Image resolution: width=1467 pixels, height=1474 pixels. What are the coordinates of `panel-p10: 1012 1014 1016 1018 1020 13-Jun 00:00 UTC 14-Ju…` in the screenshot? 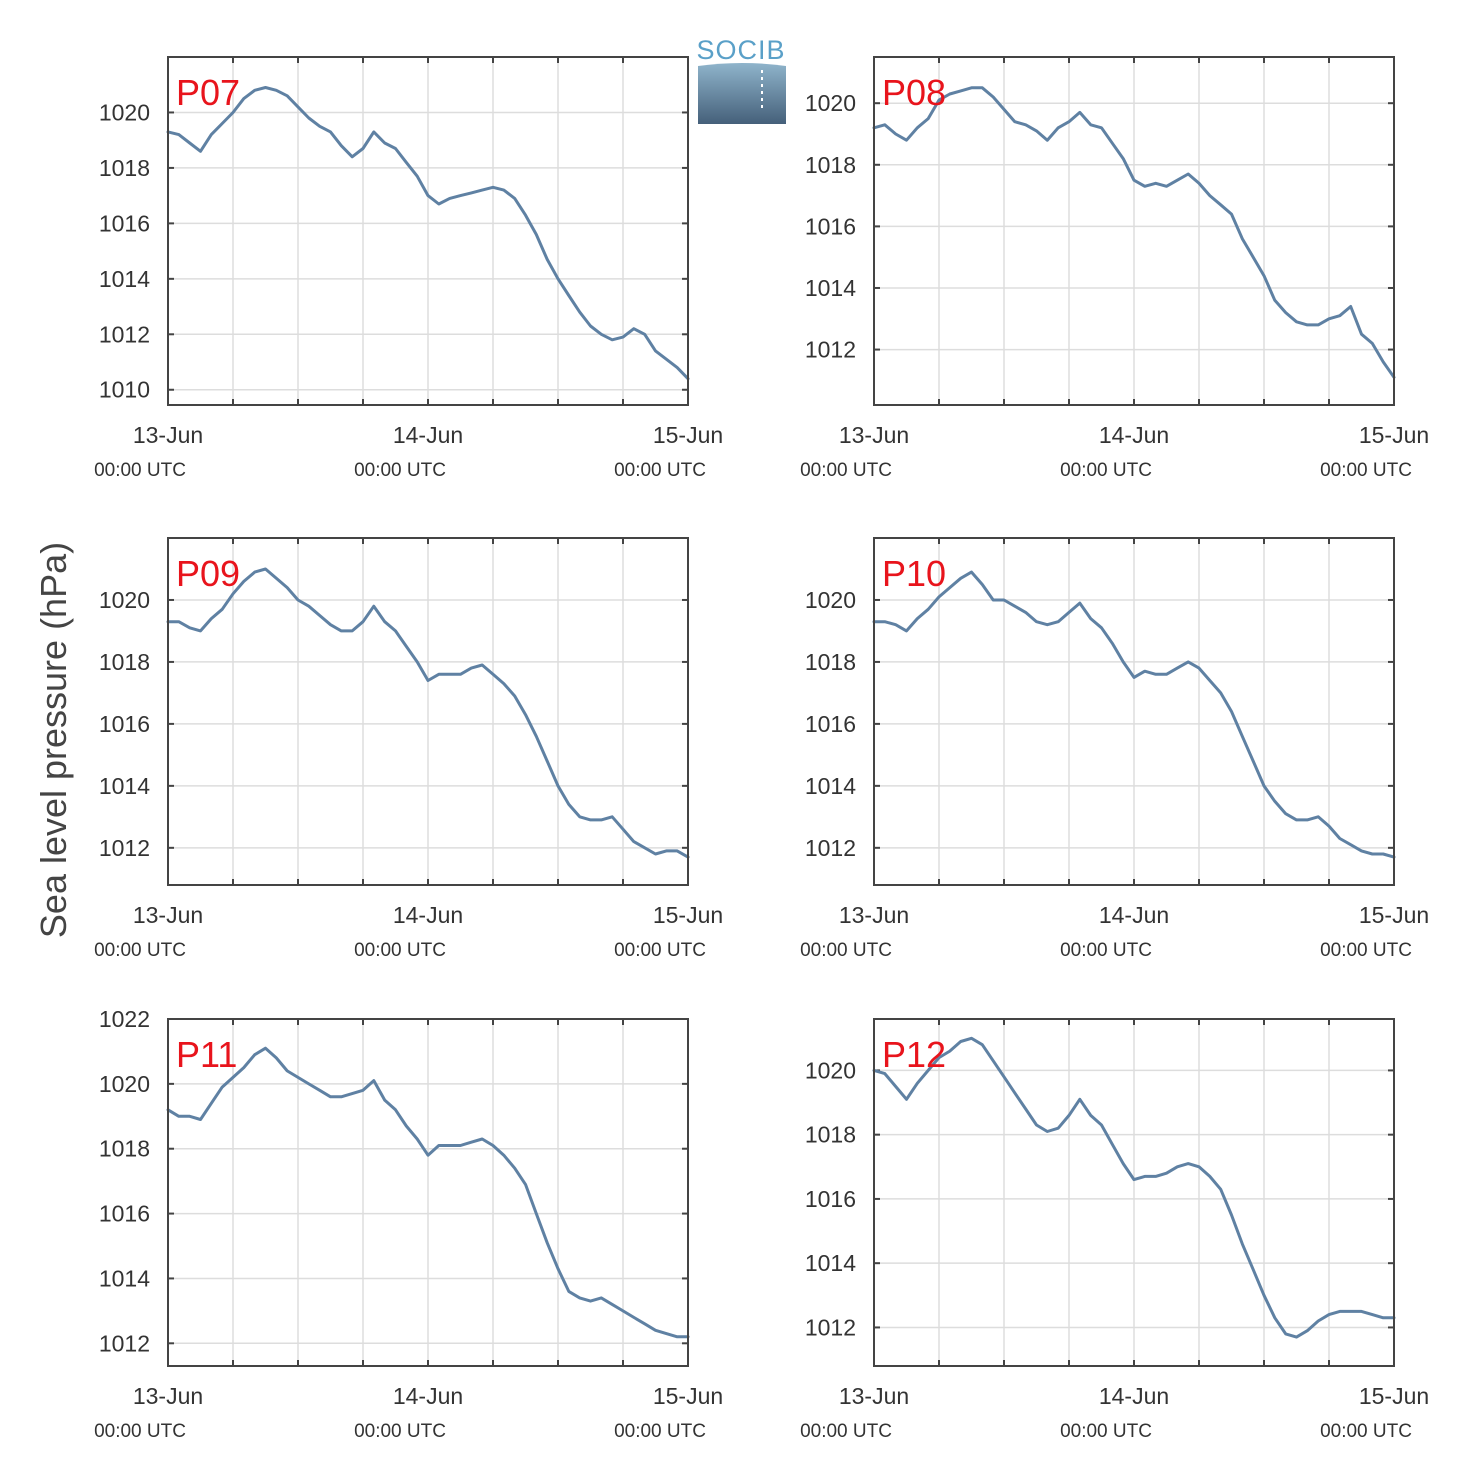 It's located at (1114, 749).